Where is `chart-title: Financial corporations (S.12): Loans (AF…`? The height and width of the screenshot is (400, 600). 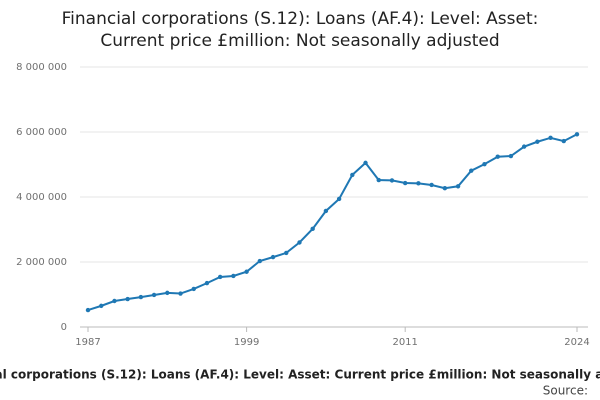 chart-title: Financial corporations (S.12): Loans (AF… is located at coordinates (300, 19).